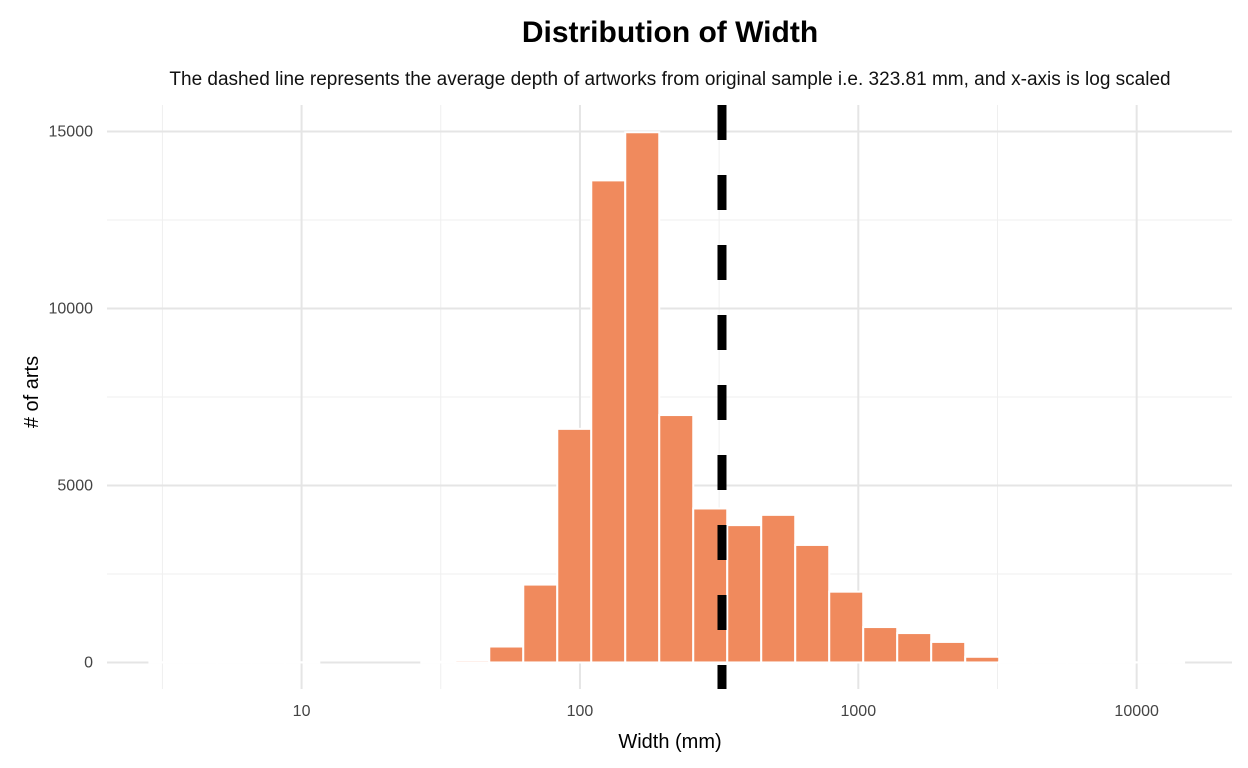  I want to click on y-tick-label-0: 0, so click(88, 662).